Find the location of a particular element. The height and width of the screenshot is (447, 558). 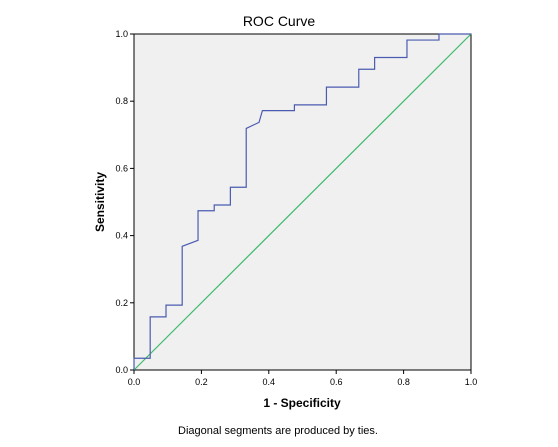

y-tick-label: 0.2 is located at coordinates (121, 303).